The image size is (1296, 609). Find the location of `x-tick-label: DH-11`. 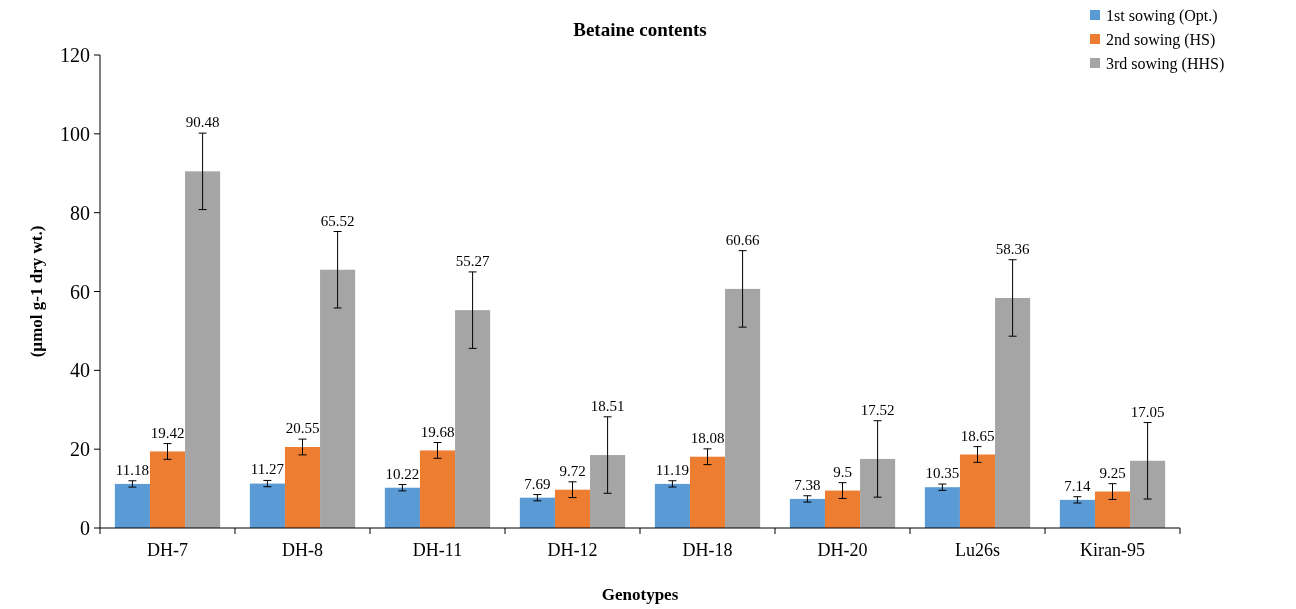

x-tick-label: DH-11 is located at coordinates (437, 550).